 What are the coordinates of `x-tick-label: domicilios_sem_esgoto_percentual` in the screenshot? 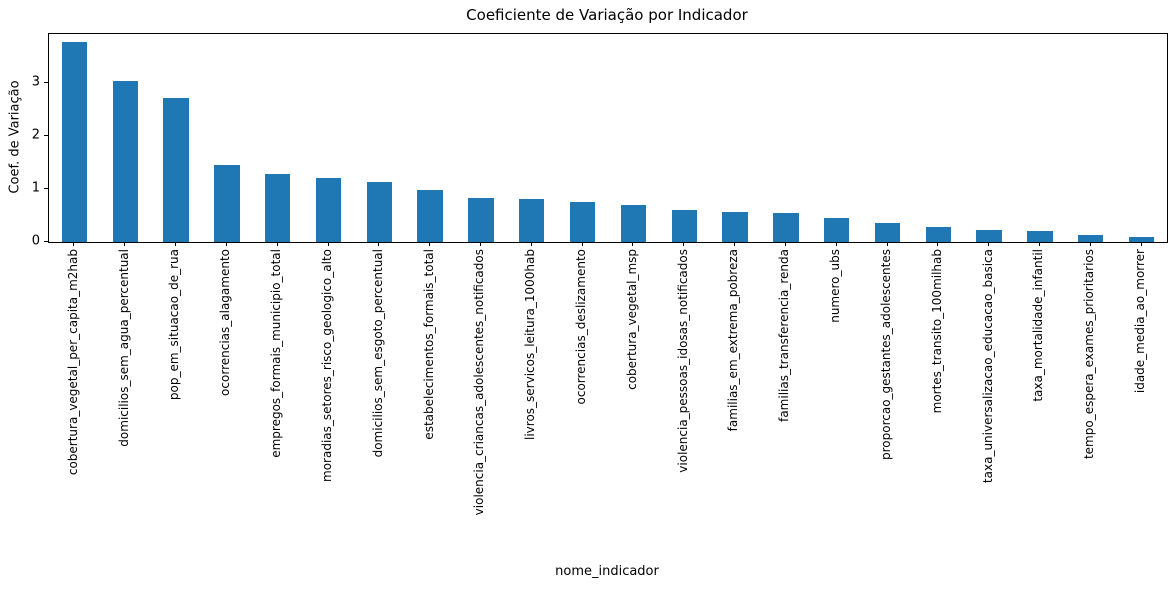 It's located at (377, 353).